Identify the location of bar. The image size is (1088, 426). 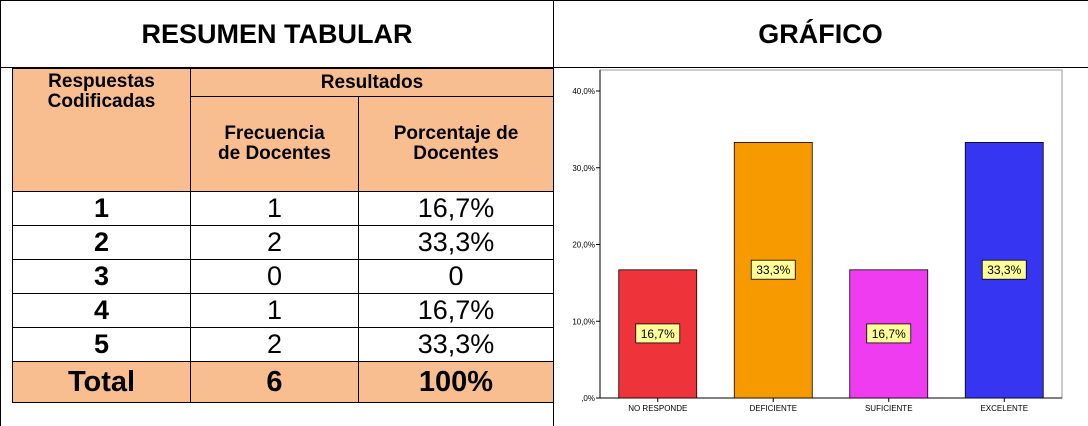
(889, 334).